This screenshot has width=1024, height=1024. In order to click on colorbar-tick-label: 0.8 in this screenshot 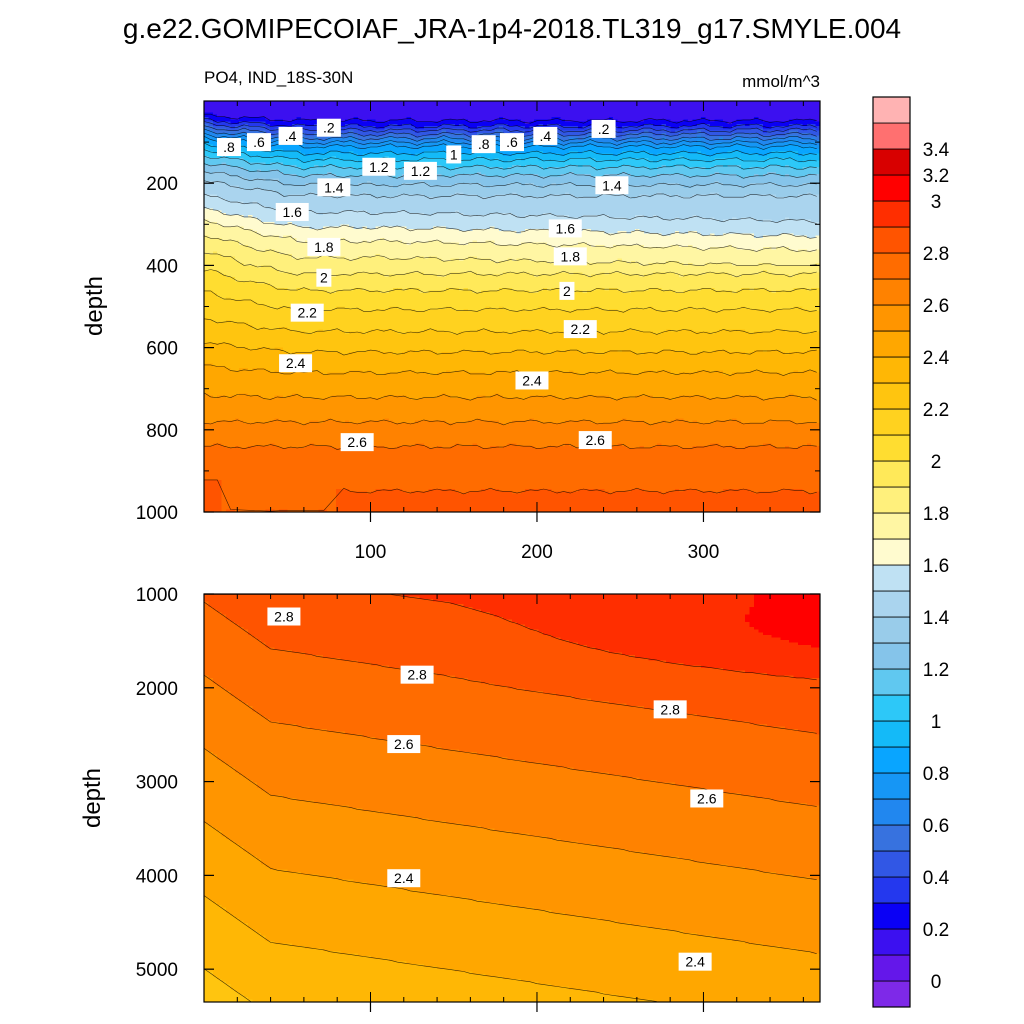, I will do `click(936, 774)`.